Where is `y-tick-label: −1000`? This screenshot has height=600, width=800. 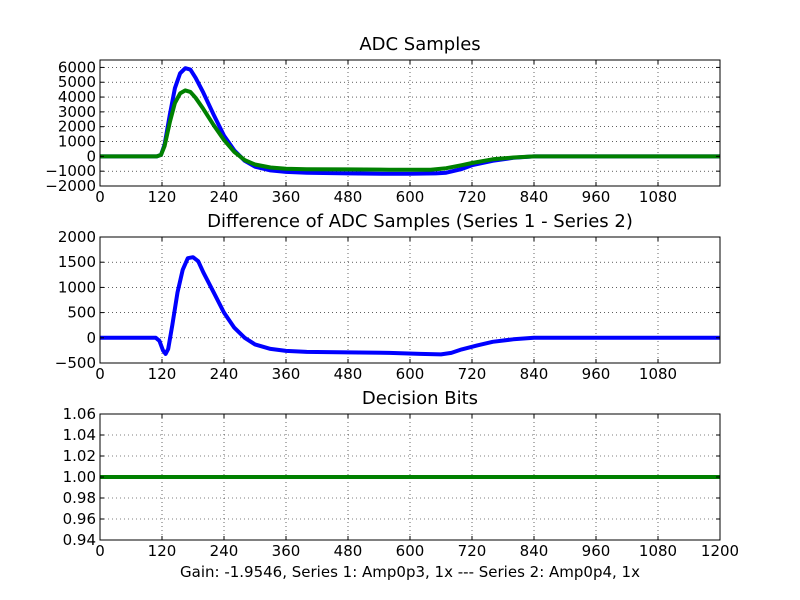 y-tick-label: −1000 is located at coordinates (70, 171).